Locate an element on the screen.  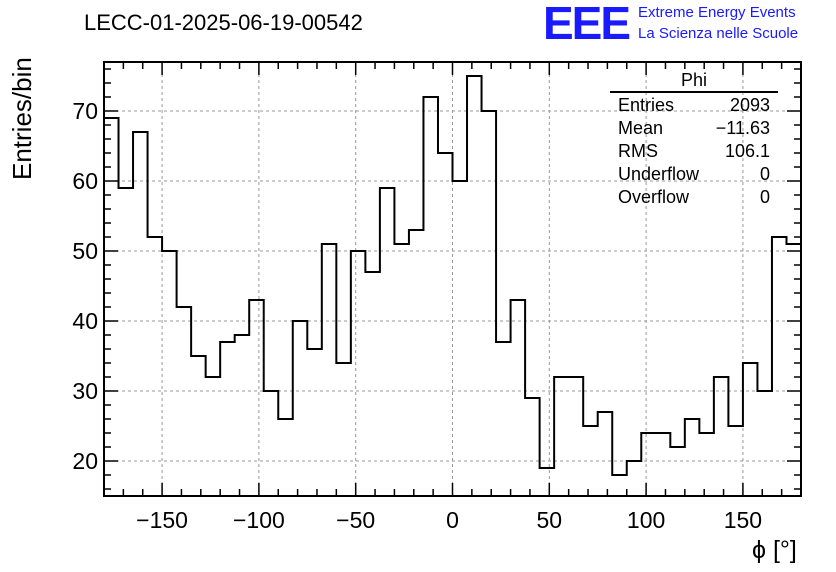
stats-row: RMS 106.1 is located at coordinates (694, 151).